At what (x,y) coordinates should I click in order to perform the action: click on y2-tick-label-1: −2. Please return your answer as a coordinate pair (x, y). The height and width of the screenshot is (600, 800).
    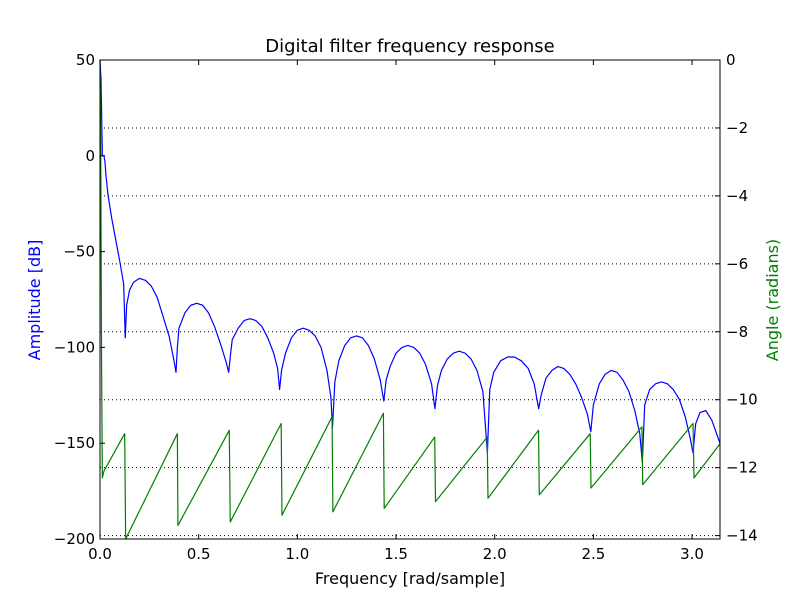
    Looking at the image, I should click on (737, 128).